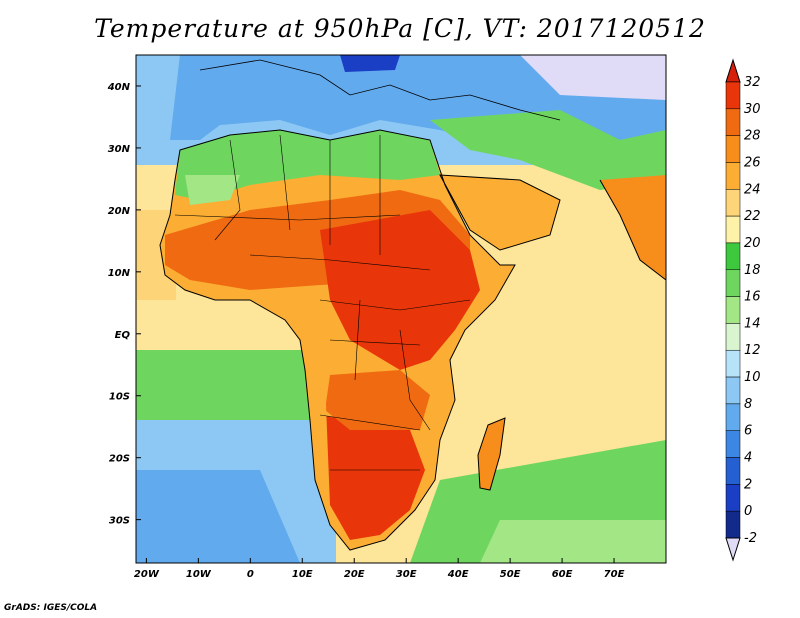 This screenshot has width=800, height=618. What do you see at coordinates (400, 290) in the screenshot?
I see `land-central-hot` at bounding box center [400, 290].